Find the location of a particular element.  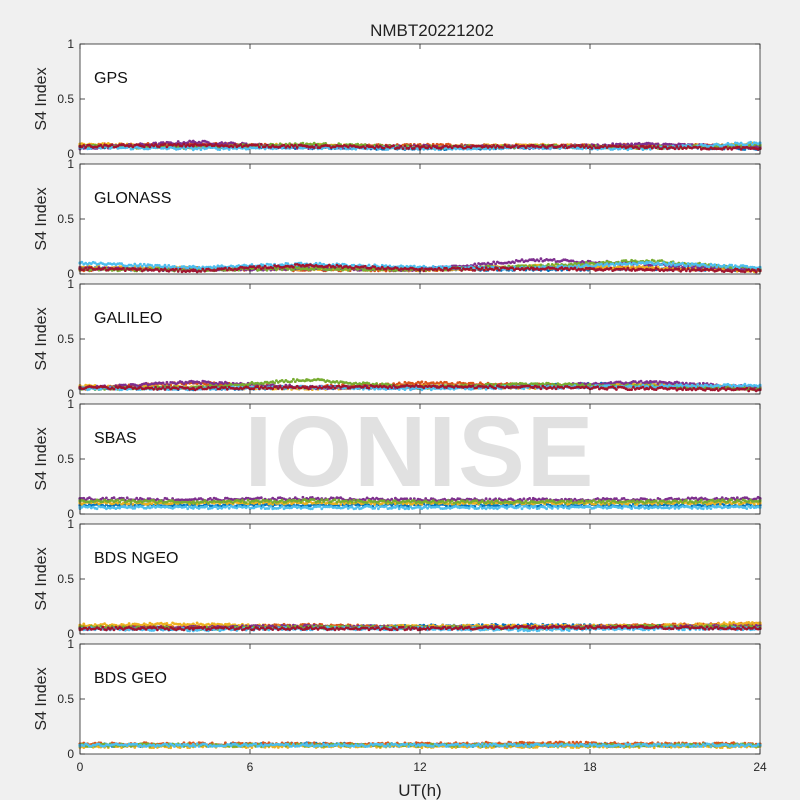

y-tick-label: 1 is located at coordinates (70, 44).